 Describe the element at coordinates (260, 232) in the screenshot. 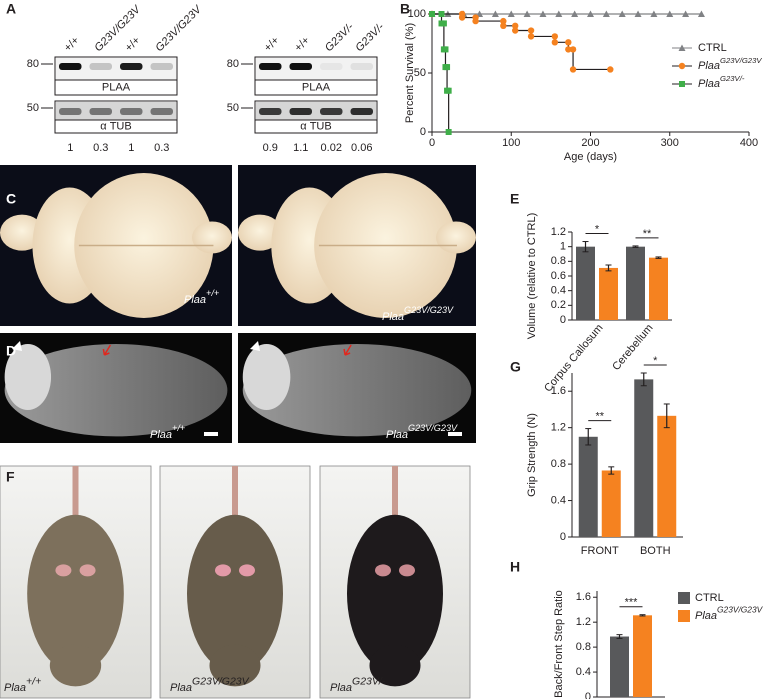

I see `olfactory-bulb` at that location.